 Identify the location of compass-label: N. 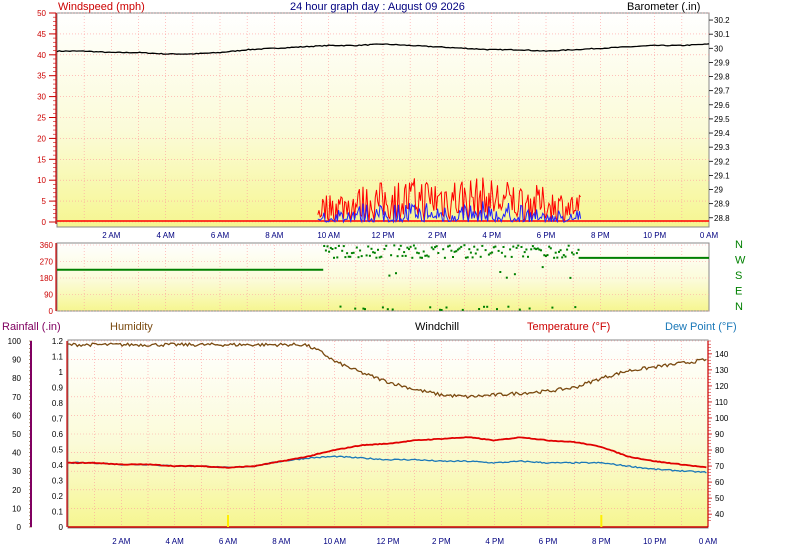
(739, 245).